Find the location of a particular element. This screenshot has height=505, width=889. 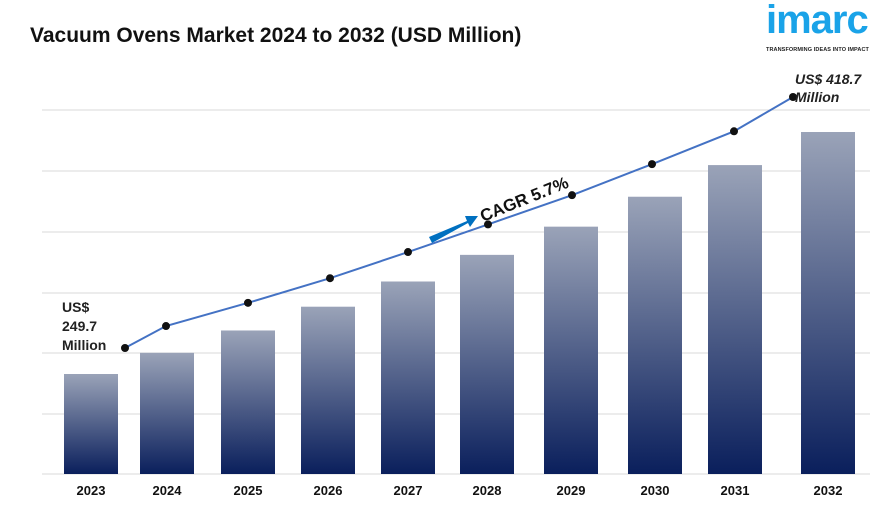

trend-point-2024 is located at coordinates (166, 326).